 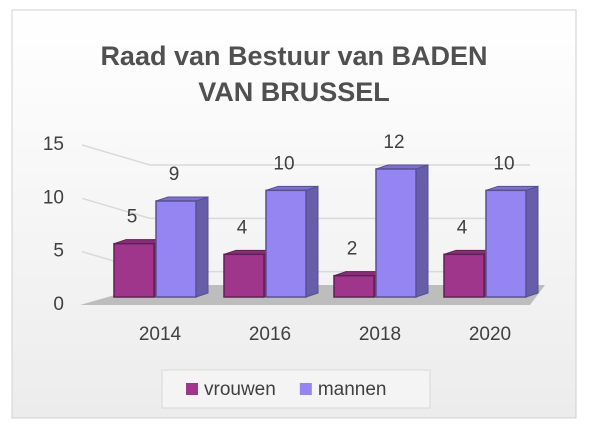 What do you see at coordinates (240, 389) in the screenshot?
I see `legend-label: vrouwen` at bounding box center [240, 389].